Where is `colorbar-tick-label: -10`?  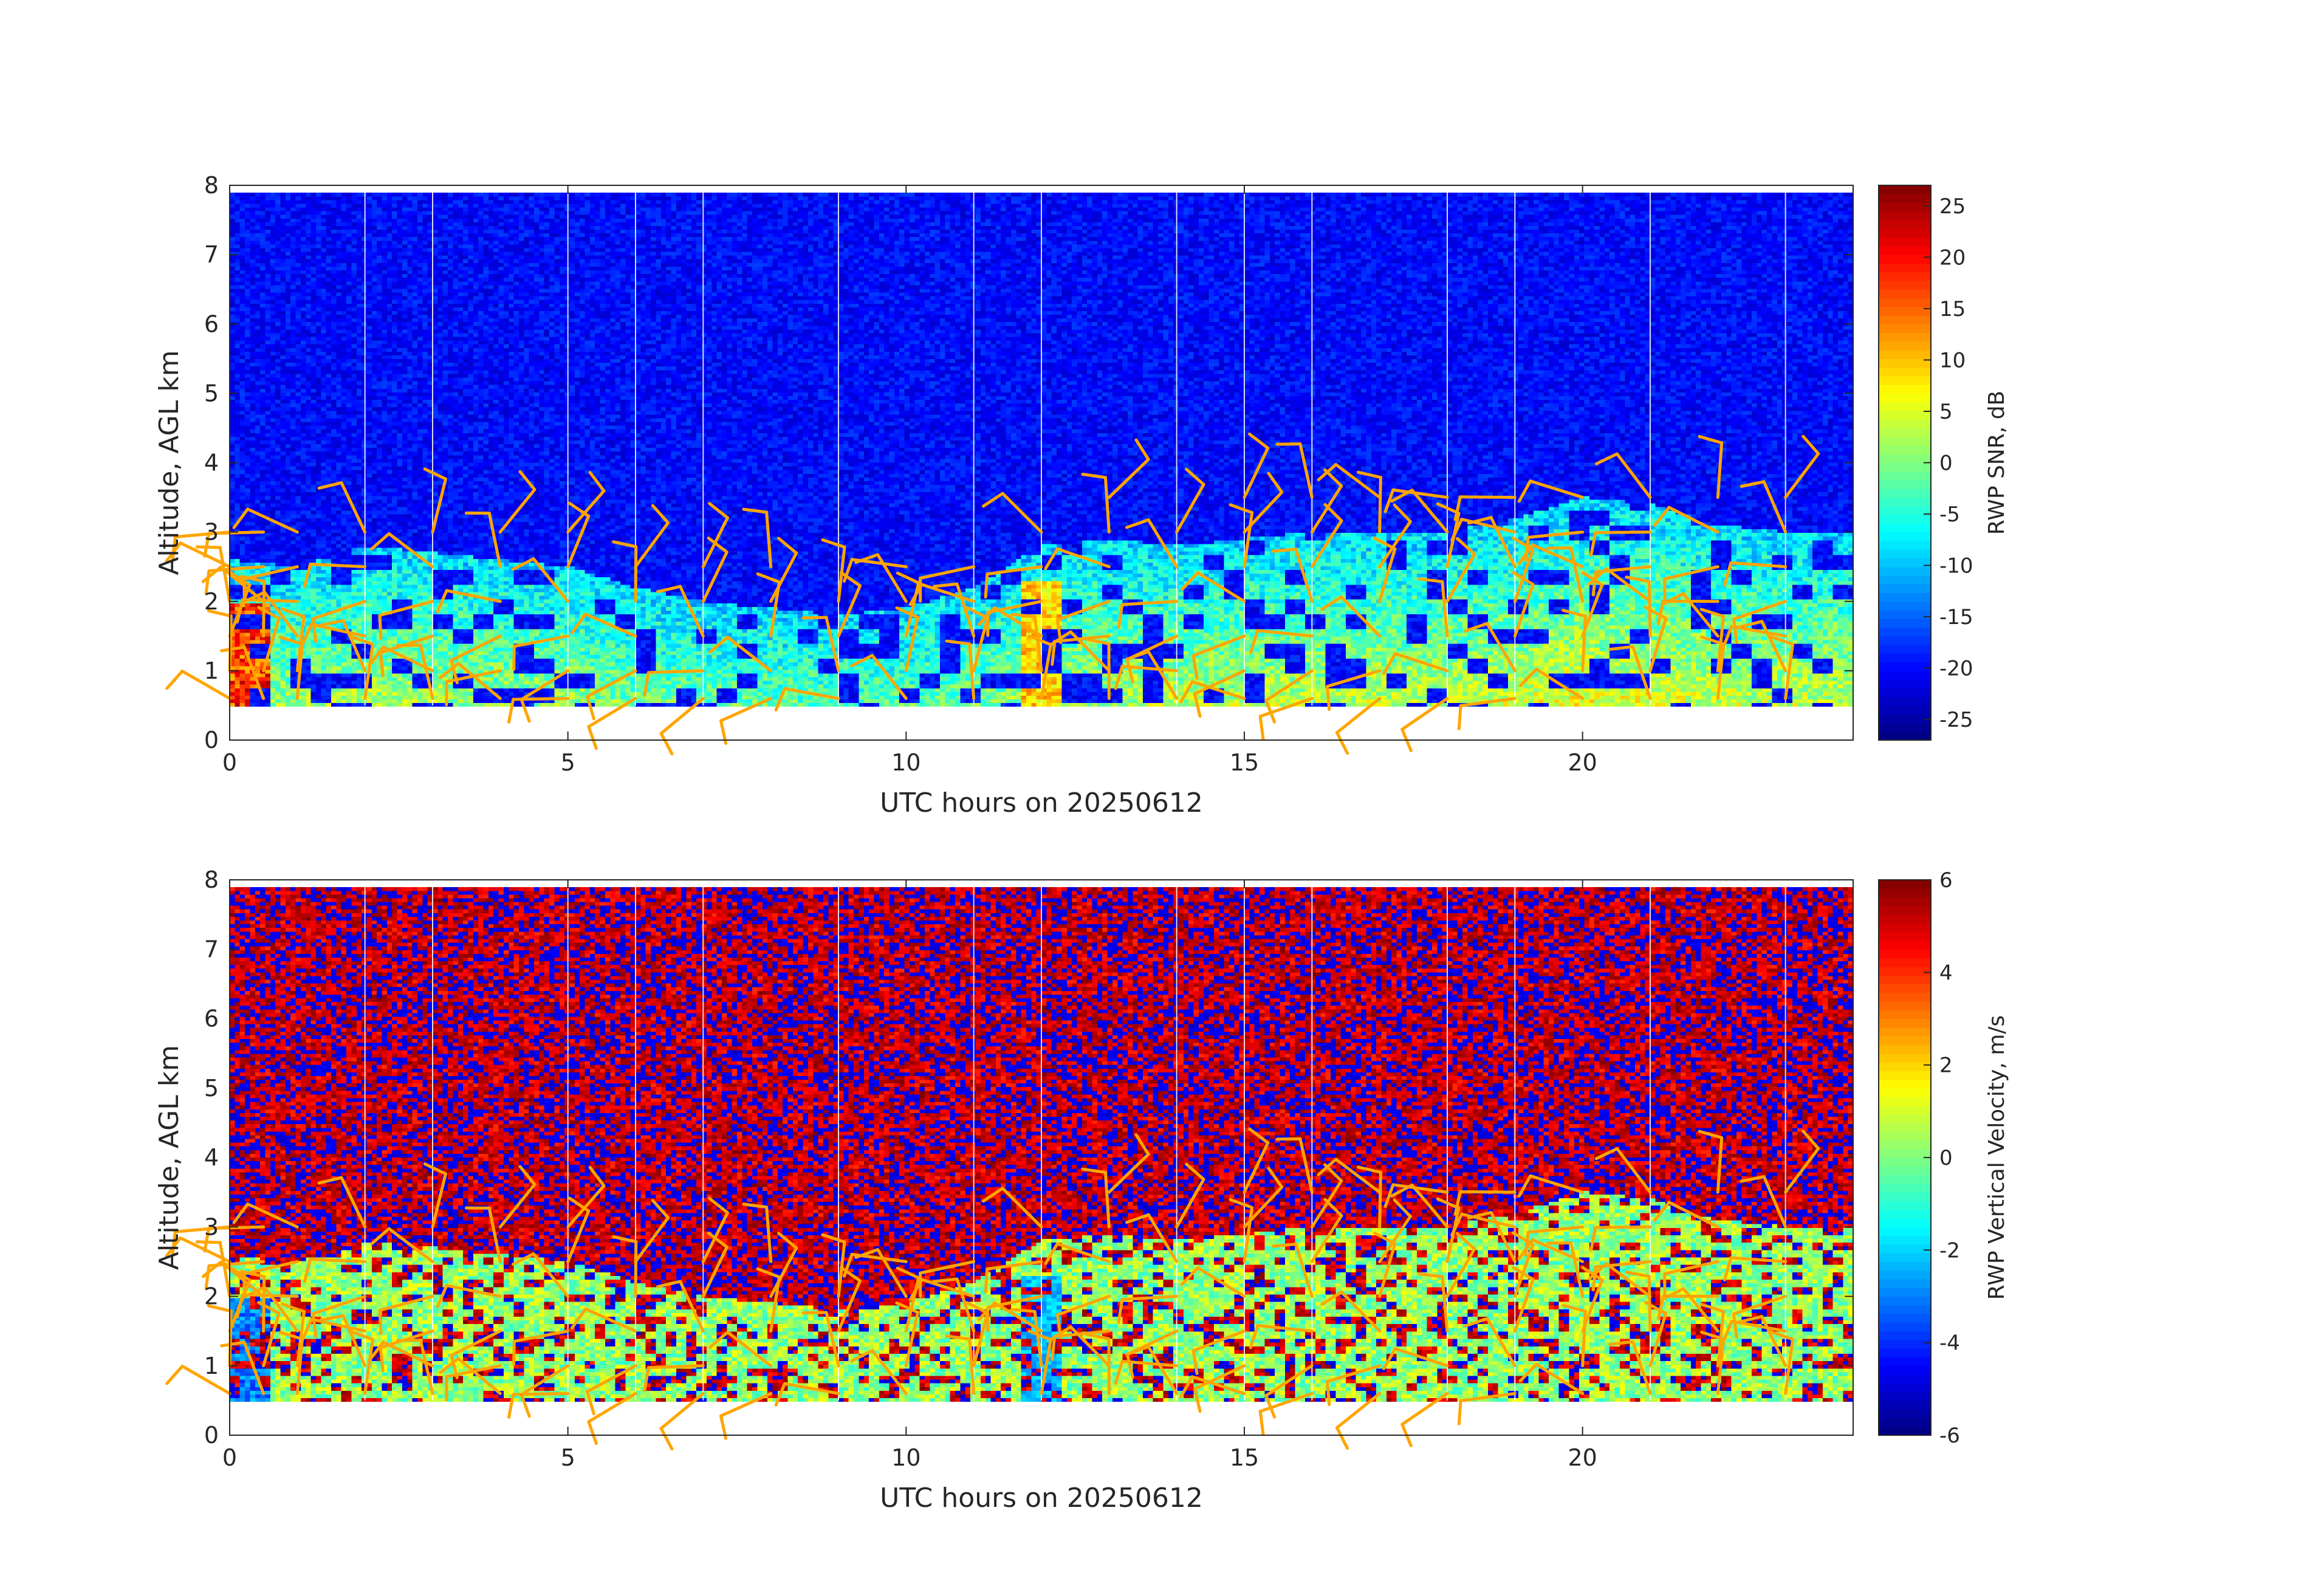 colorbar-tick-label: -10 is located at coordinates (1956, 566).